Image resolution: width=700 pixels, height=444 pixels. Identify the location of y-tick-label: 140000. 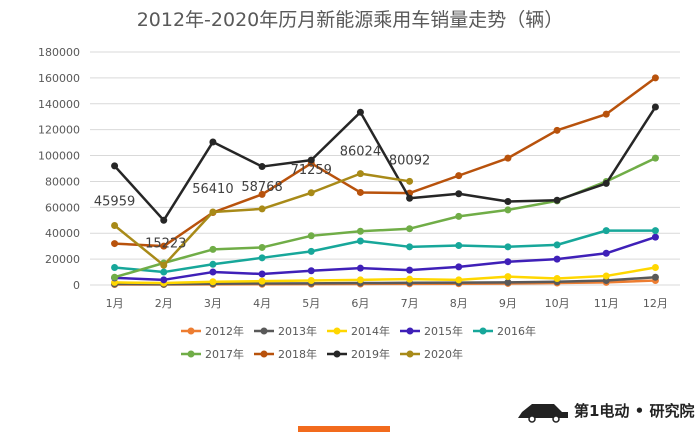
(59, 104).